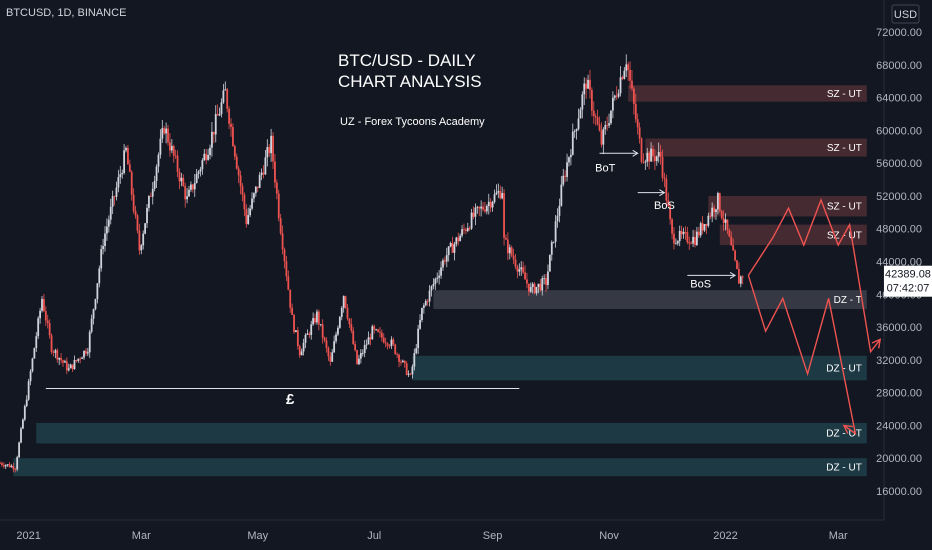 This screenshot has height=550, width=932. What do you see at coordinates (905, 15) in the screenshot?
I see `currency-label: USD` at bounding box center [905, 15].